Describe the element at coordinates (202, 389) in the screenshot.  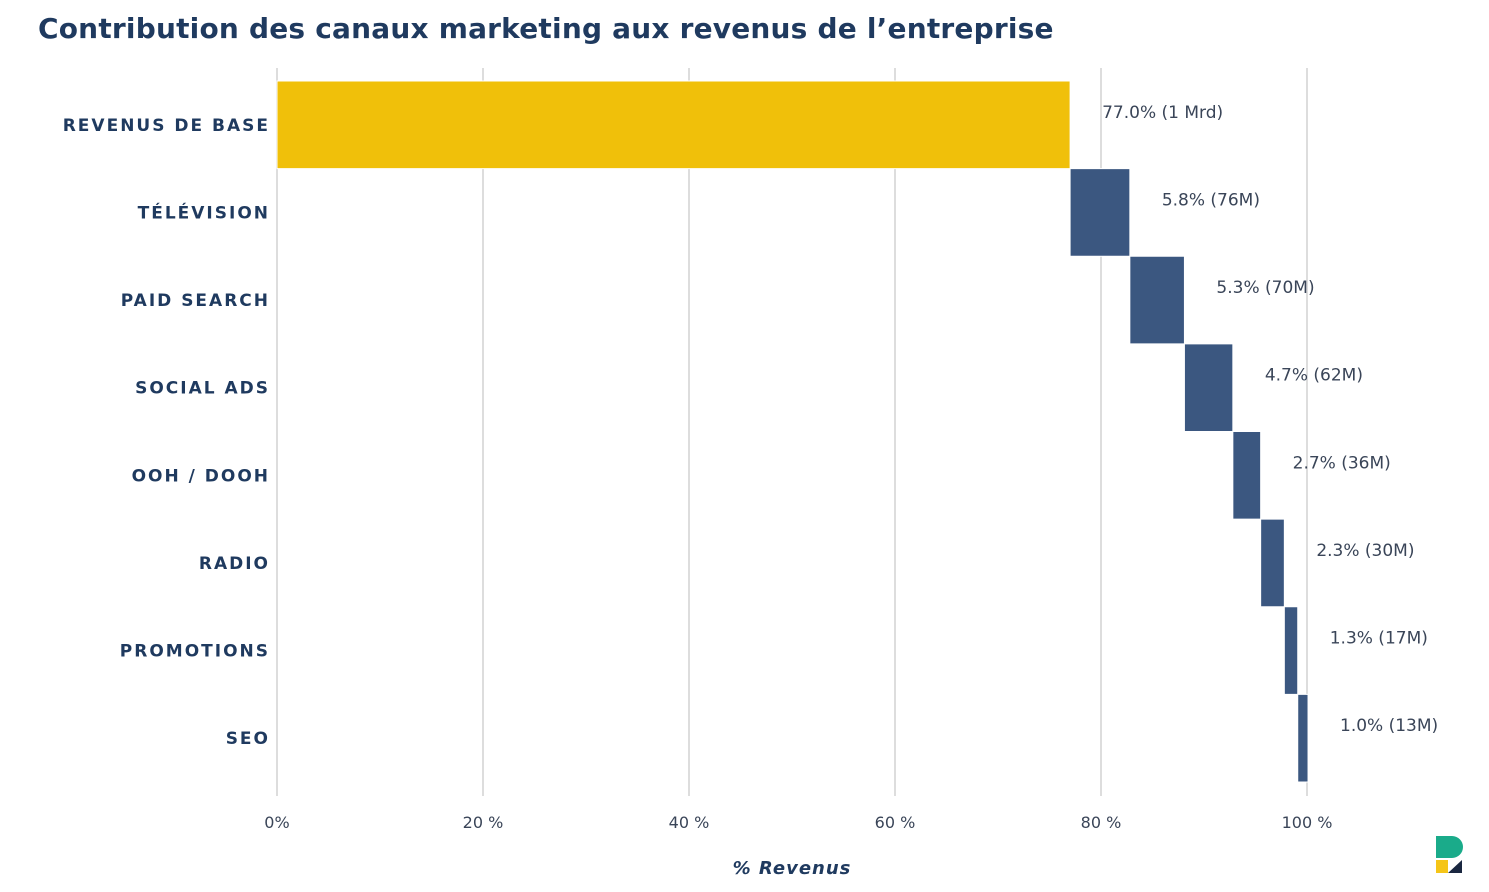
I see `category-label: SOCIAL ADS` at that location.